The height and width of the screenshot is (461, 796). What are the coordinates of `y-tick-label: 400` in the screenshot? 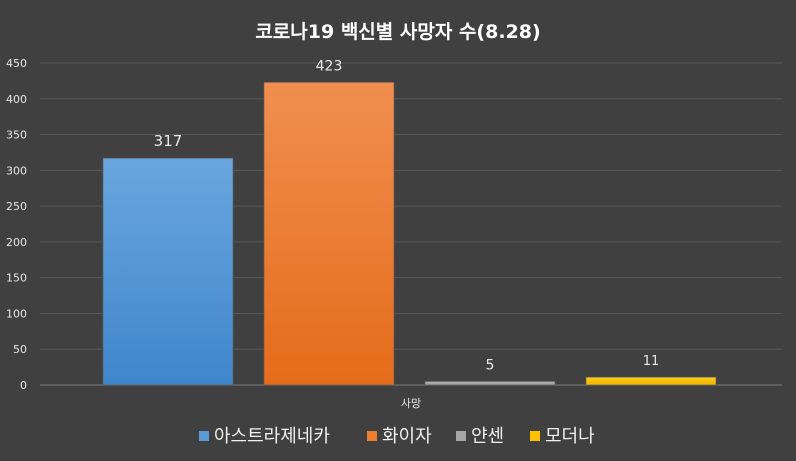 It's located at (16, 99).